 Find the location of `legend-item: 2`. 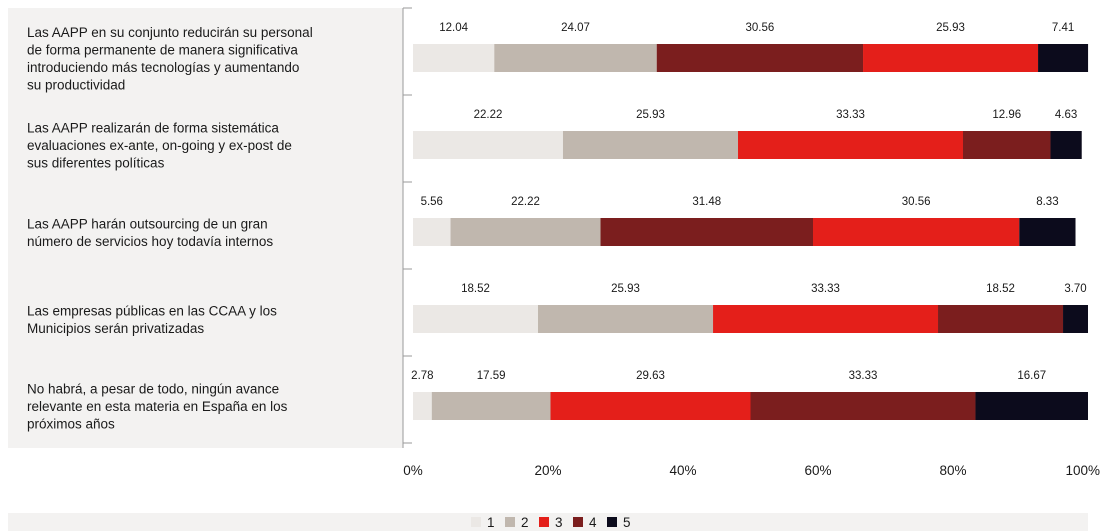

legend-item: 2 is located at coordinates (517, 522).